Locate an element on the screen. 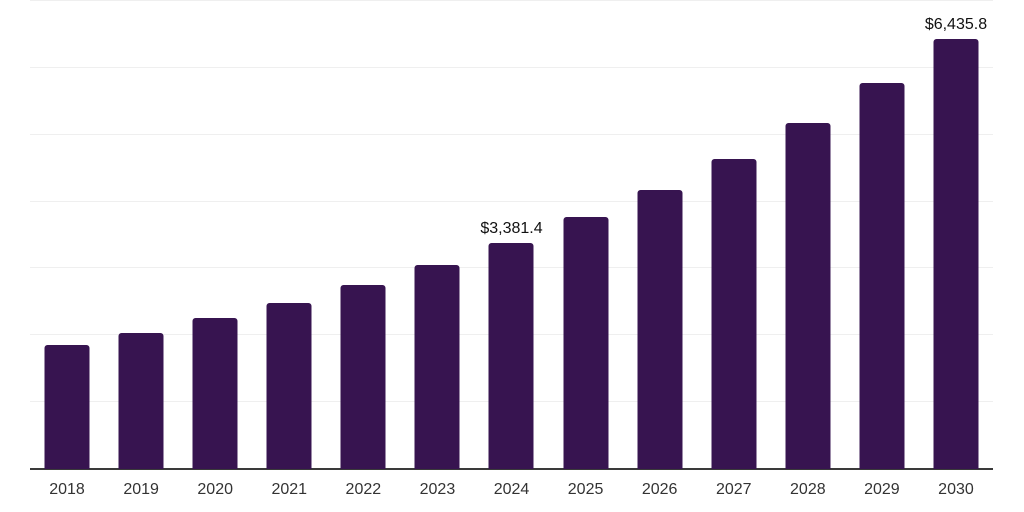 The width and height of the screenshot is (1024, 512). bar-2027 is located at coordinates (734, 313).